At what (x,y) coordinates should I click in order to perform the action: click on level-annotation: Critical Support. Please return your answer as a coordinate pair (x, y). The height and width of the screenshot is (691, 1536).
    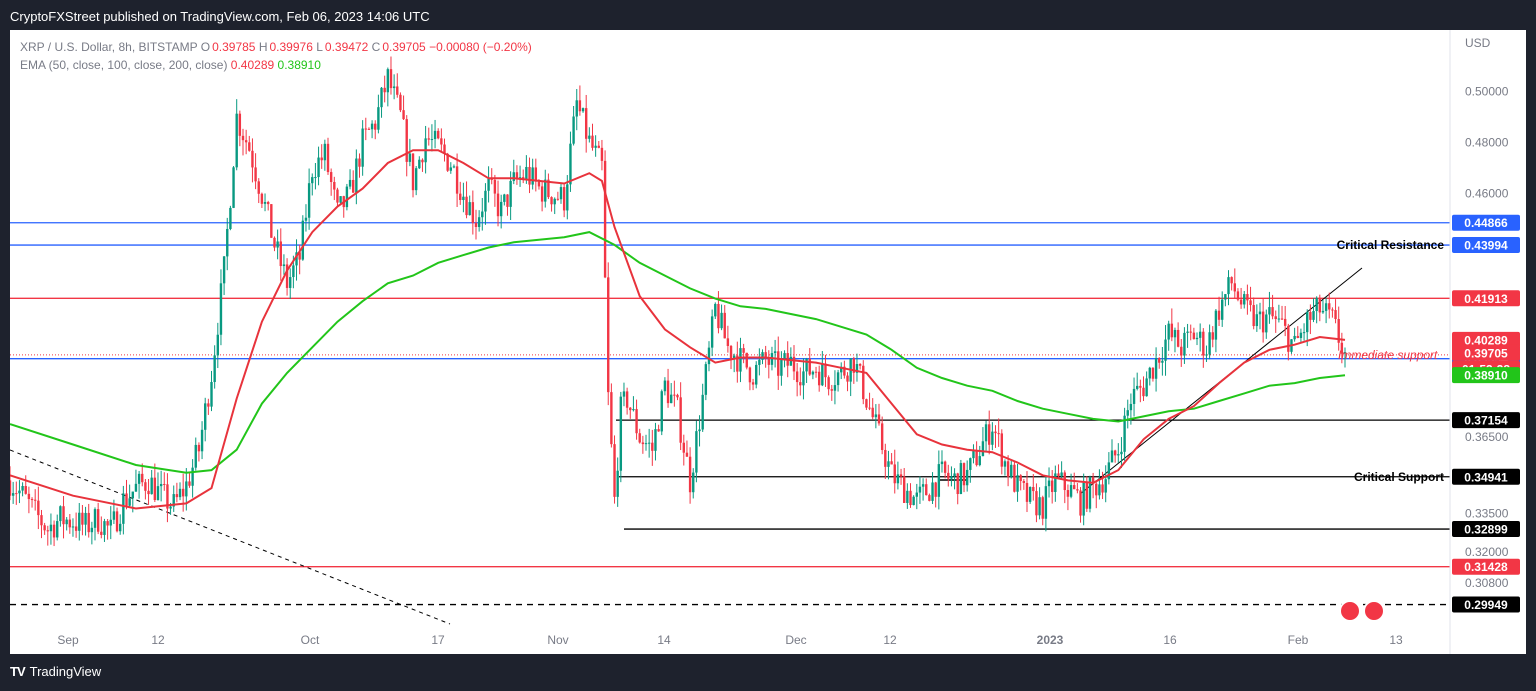
    Looking at the image, I should click on (1399, 477).